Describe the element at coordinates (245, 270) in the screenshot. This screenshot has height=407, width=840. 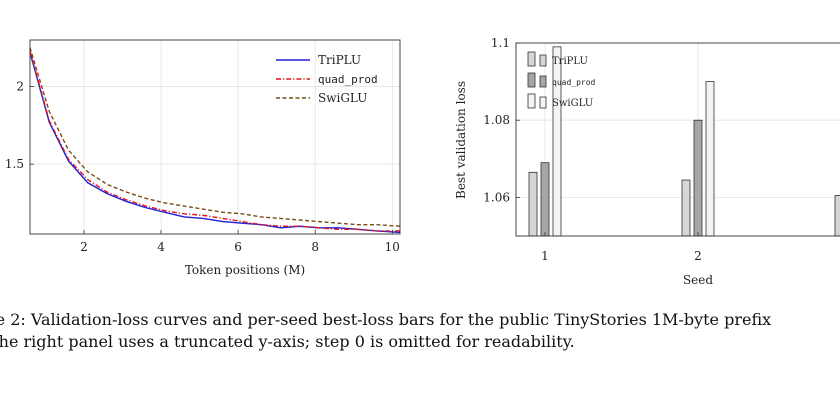
I see `x-axis-label: Token positions (M)` at that location.